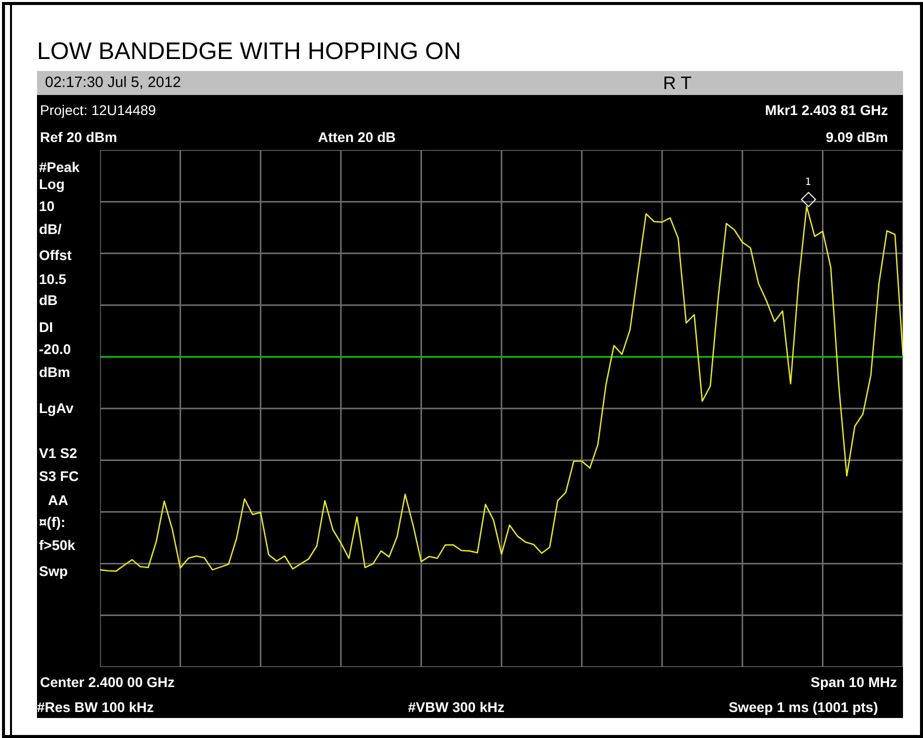 Image resolution: width=923 pixels, height=738 pixels. I want to click on text: Offst, so click(55, 255).